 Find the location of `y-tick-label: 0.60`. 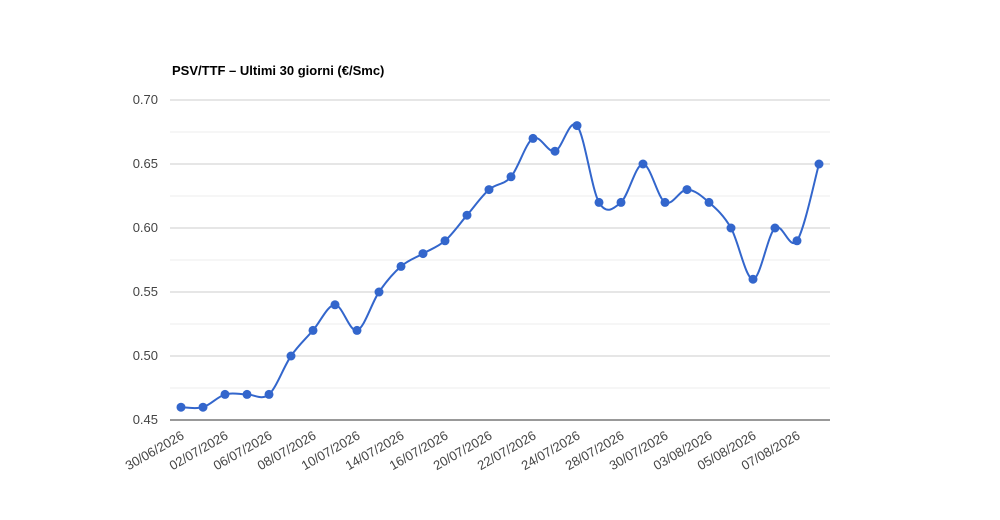

y-tick-label: 0.60 is located at coordinates (145, 227).